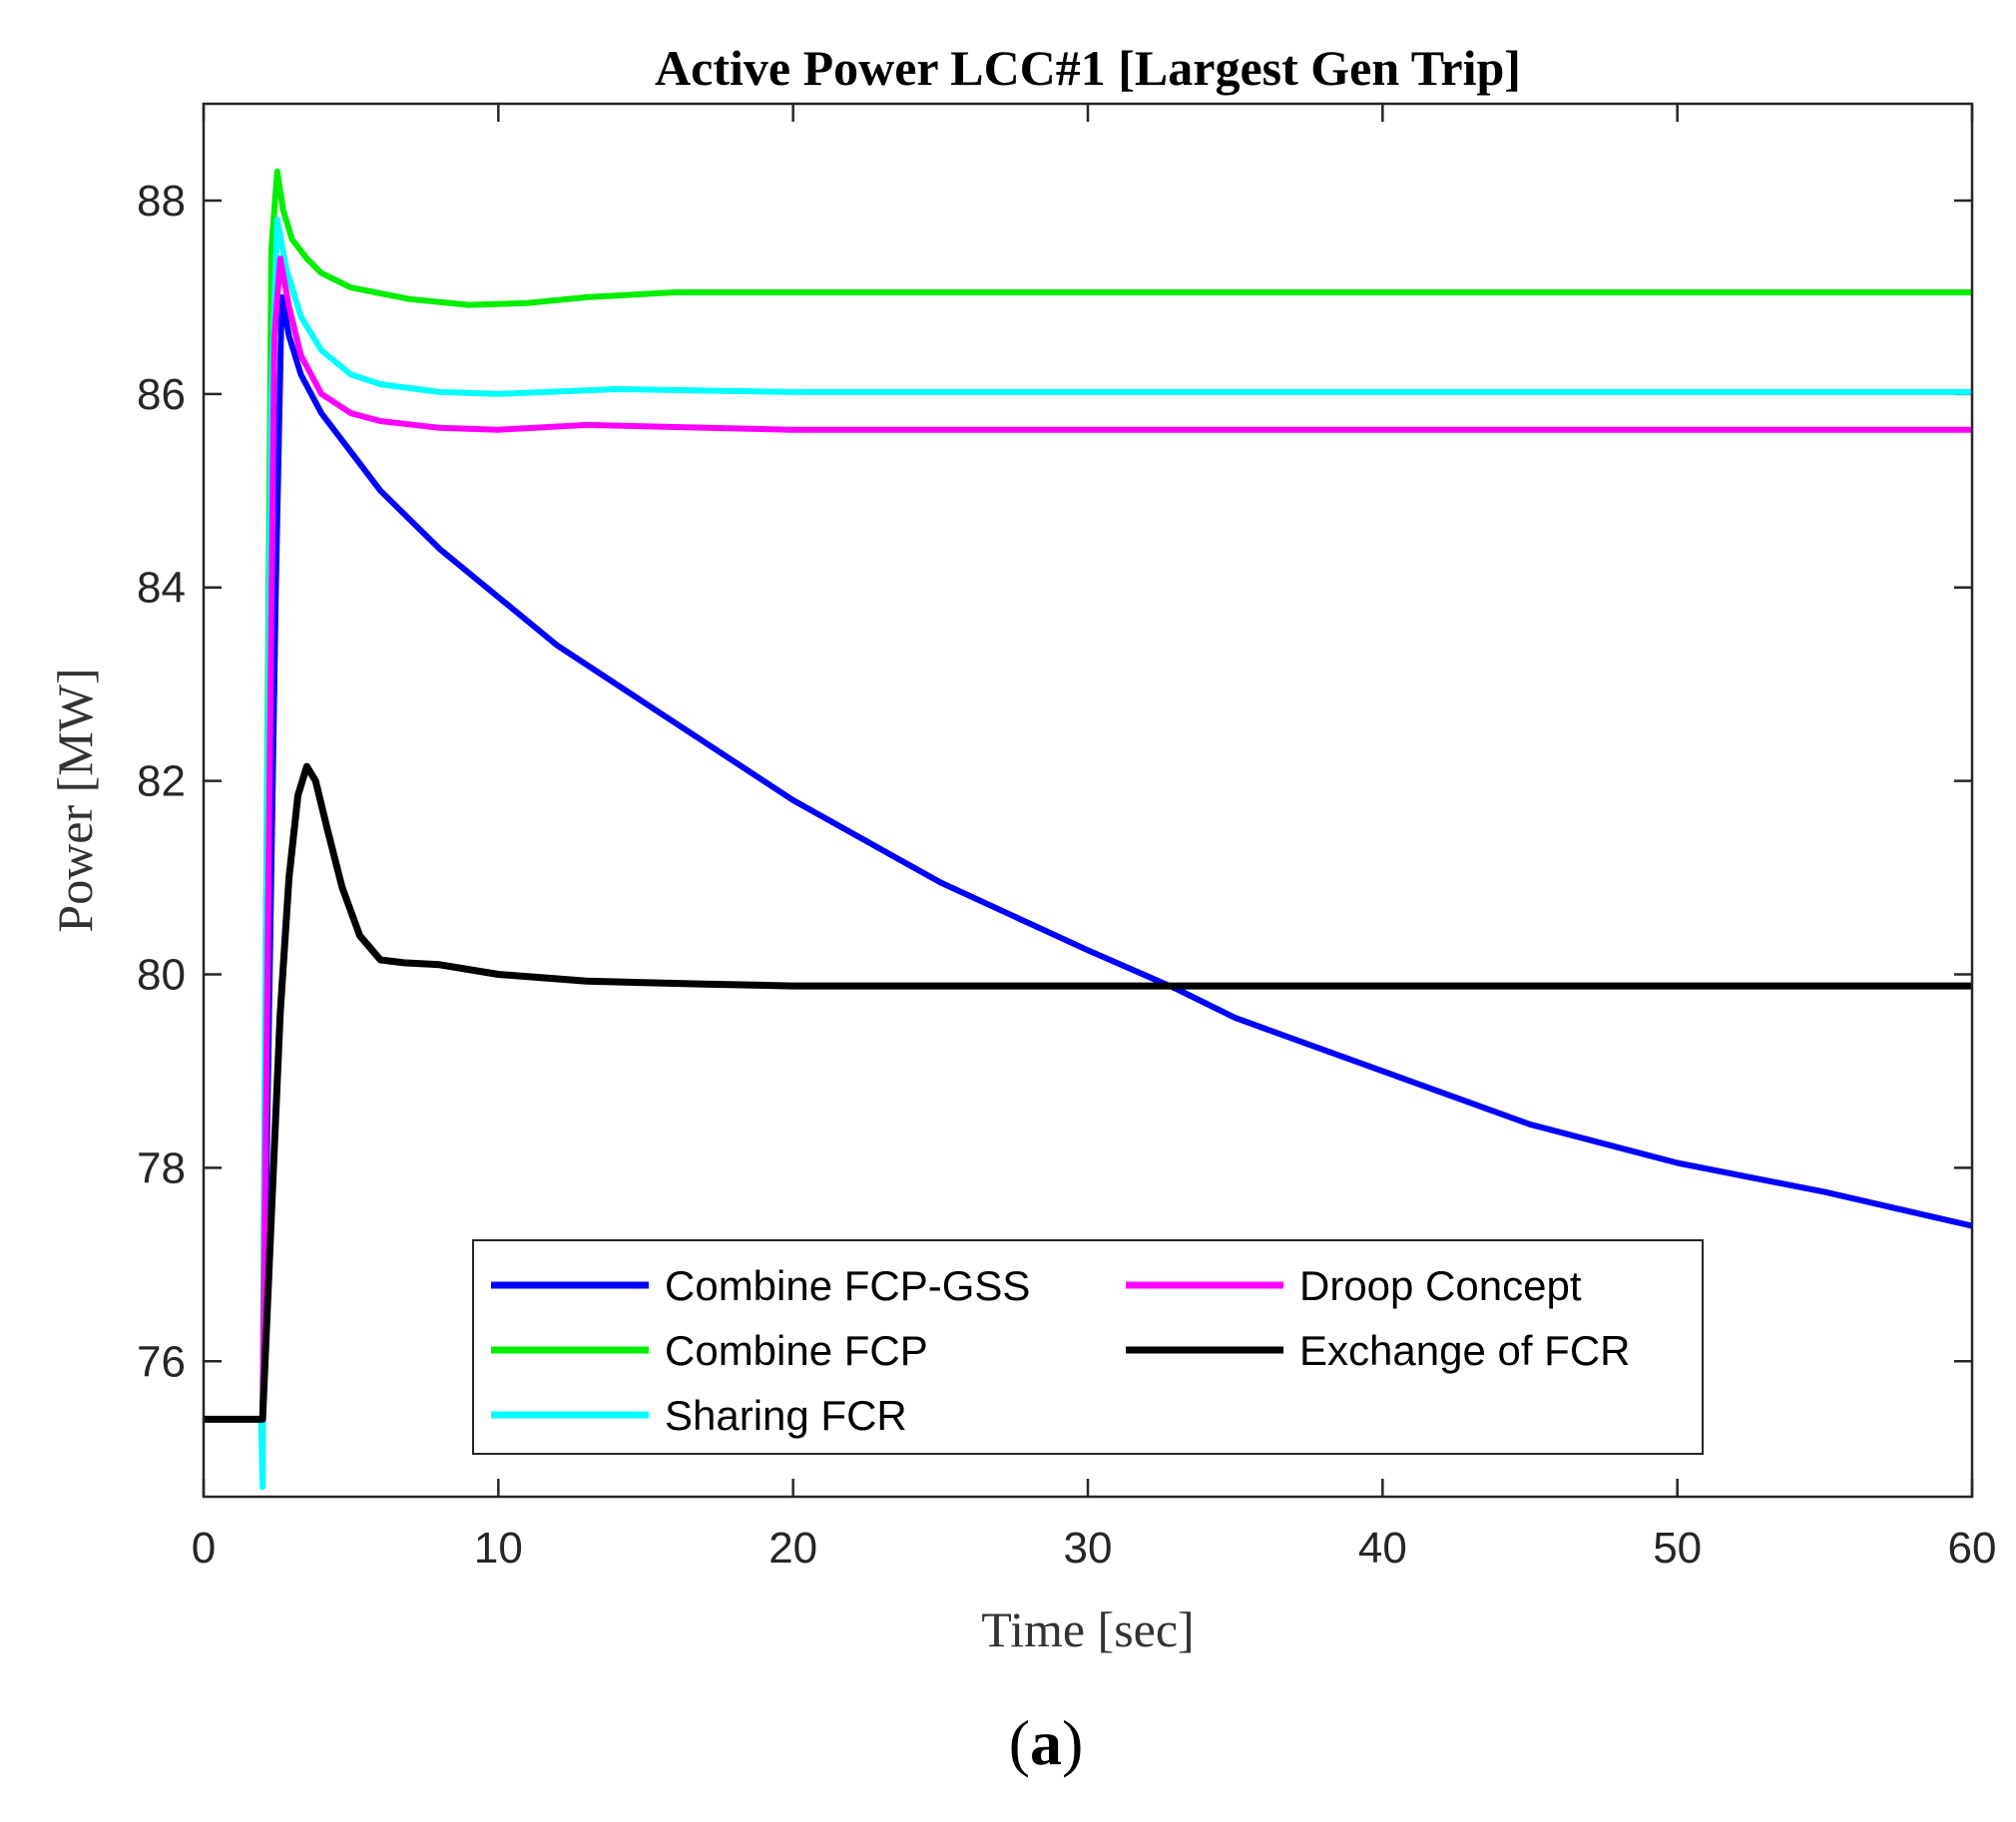  I want to click on legend-box, so click(1088, 1347).